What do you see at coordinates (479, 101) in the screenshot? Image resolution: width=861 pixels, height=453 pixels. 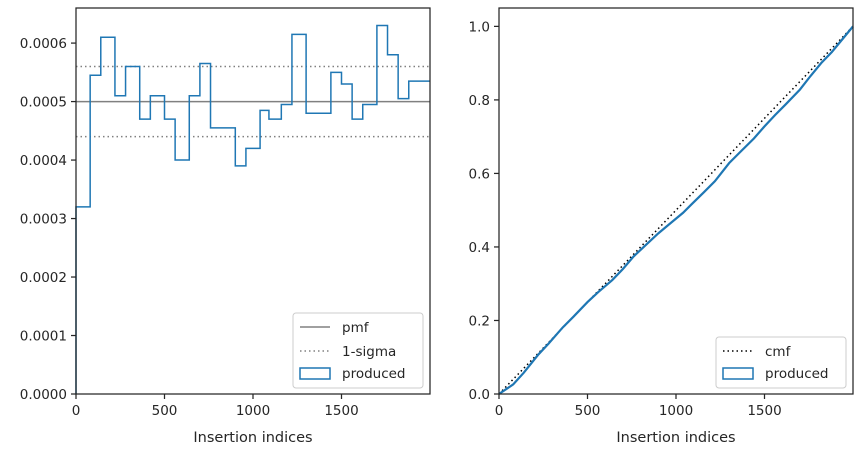 I see `y-tick-label: 0.8` at bounding box center [479, 101].